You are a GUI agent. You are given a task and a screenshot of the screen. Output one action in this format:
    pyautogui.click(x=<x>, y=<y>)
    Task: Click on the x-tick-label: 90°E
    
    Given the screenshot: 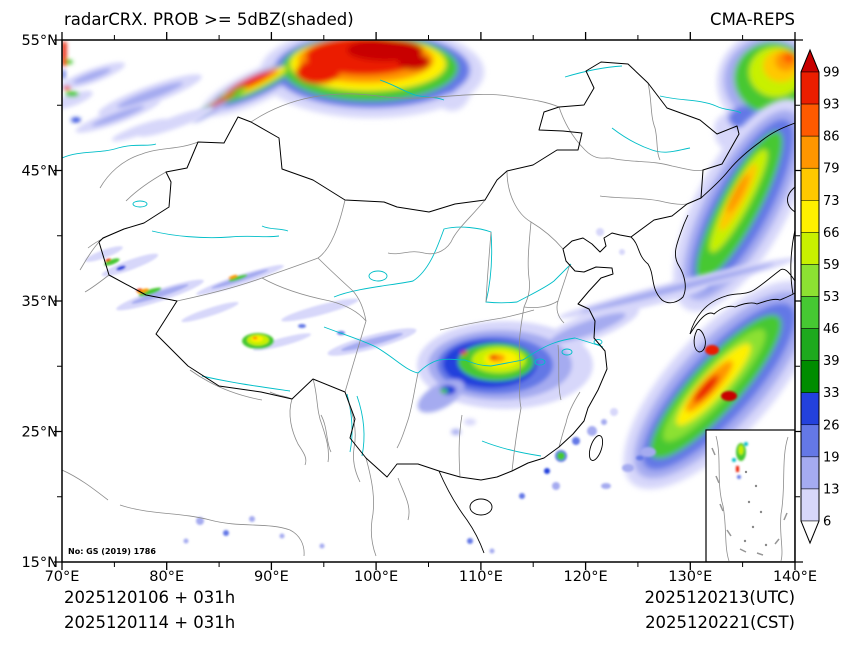 What is the action you would take?
    pyautogui.click(x=271, y=577)
    